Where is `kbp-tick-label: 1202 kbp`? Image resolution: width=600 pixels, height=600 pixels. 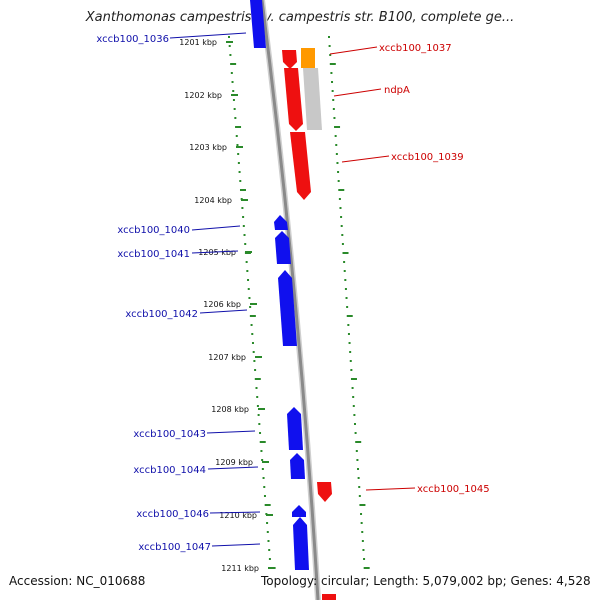 kbp-tick-label: 1202 kbp is located at coordinates (203, 95).